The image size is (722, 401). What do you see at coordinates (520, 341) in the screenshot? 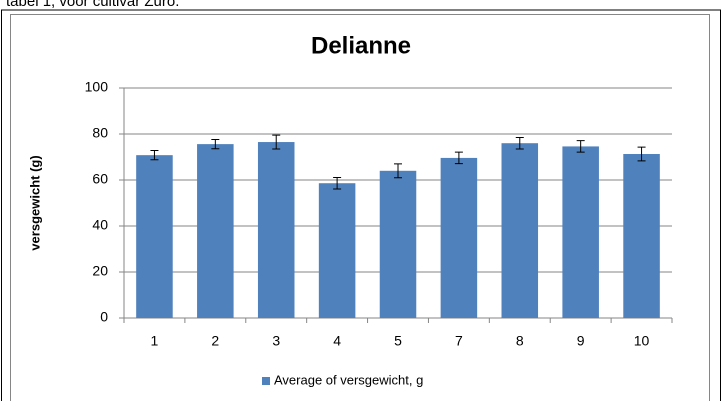
I see `x-tick-label: 8` at bounding box center [520, 341].